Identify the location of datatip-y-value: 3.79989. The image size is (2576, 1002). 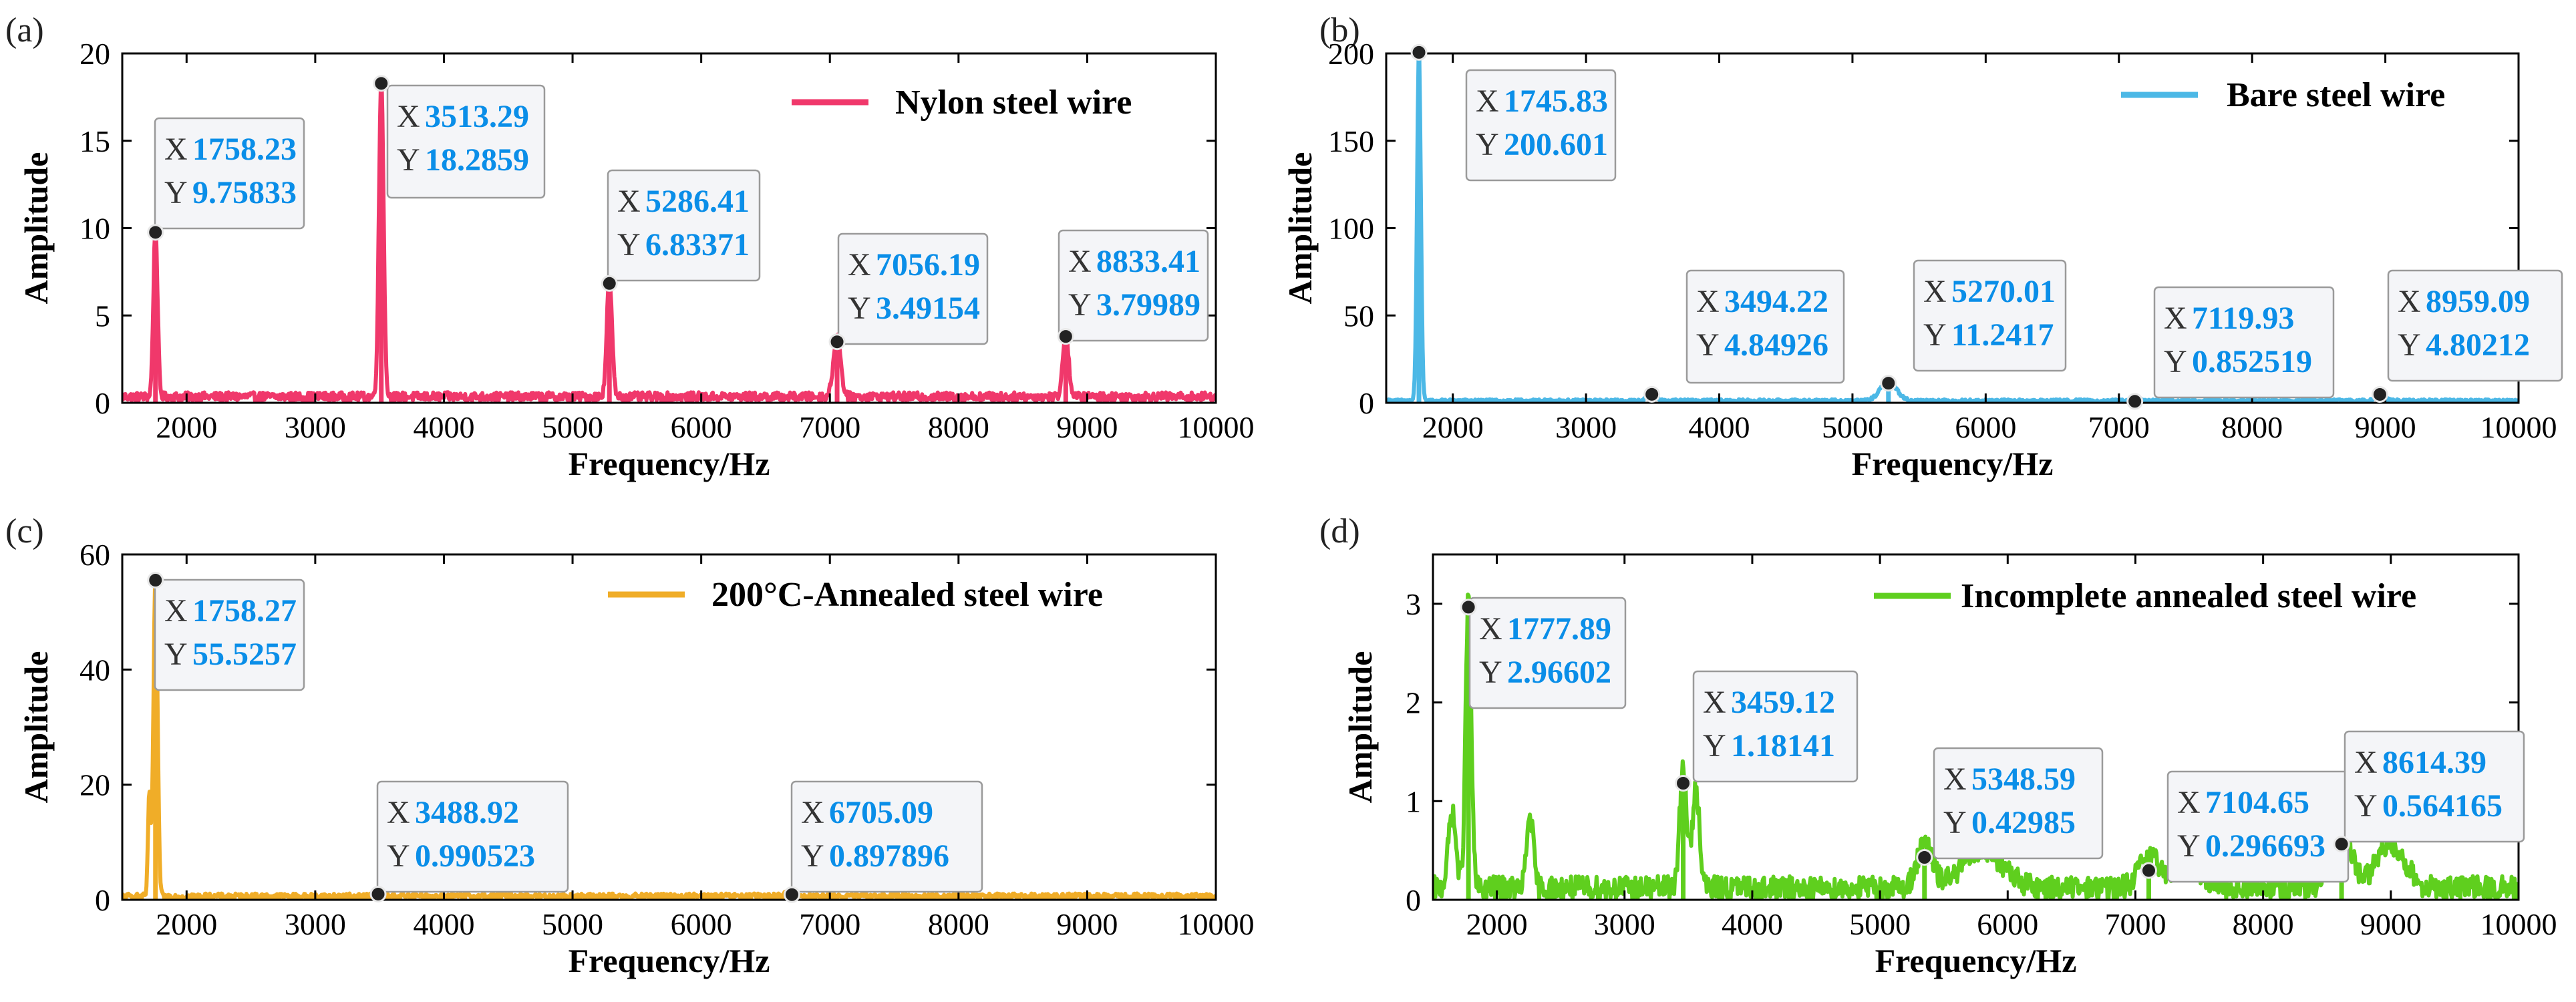
(1148, 305).